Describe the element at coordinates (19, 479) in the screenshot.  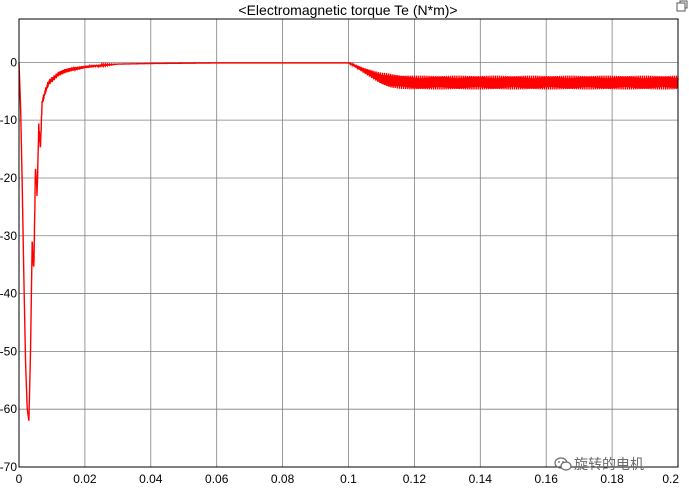
I see `x-tick-label: 0` at that location.